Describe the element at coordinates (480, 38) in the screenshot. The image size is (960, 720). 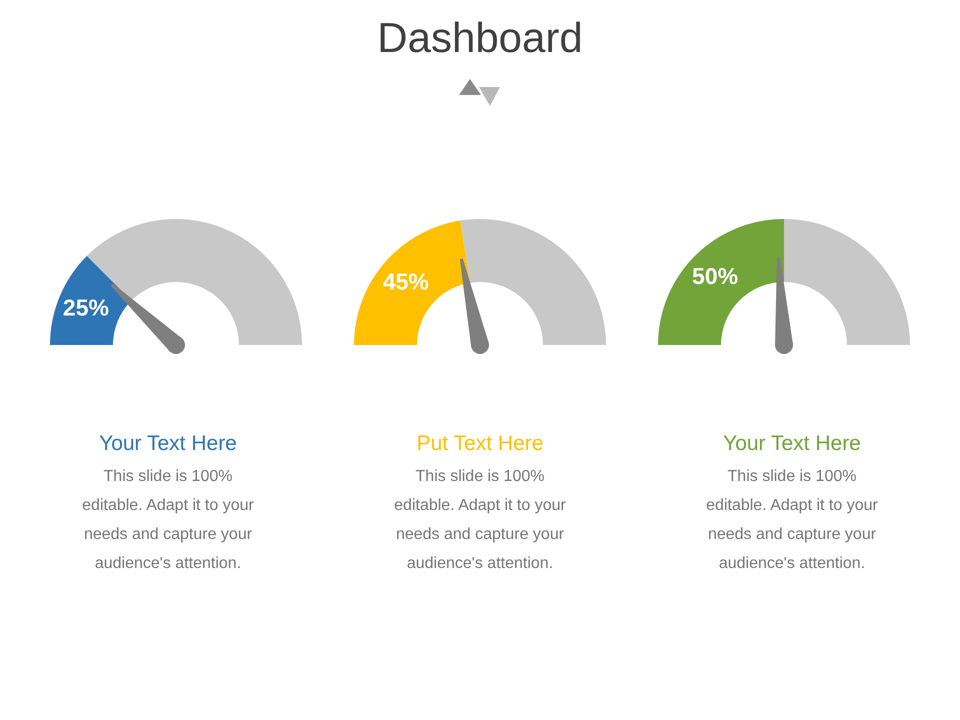
I see `text: Dashboard` at that location.